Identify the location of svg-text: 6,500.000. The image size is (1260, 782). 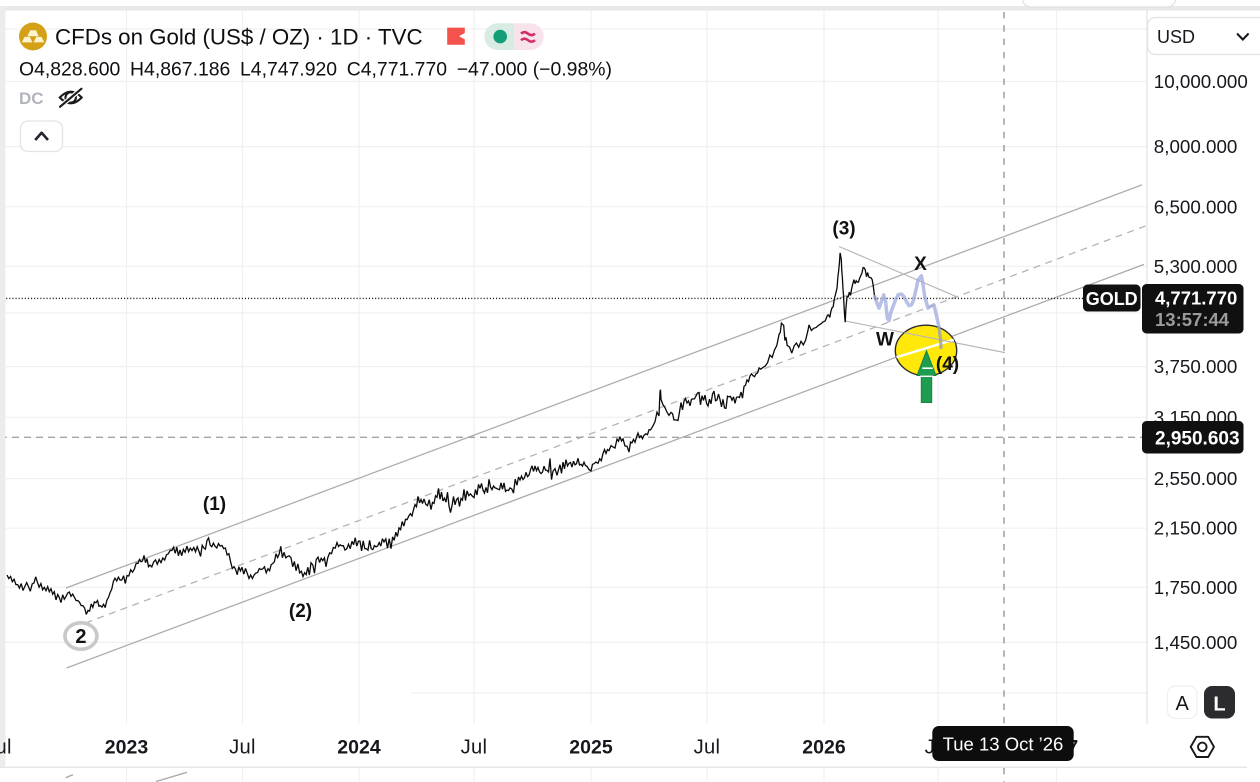
(1196, 206).